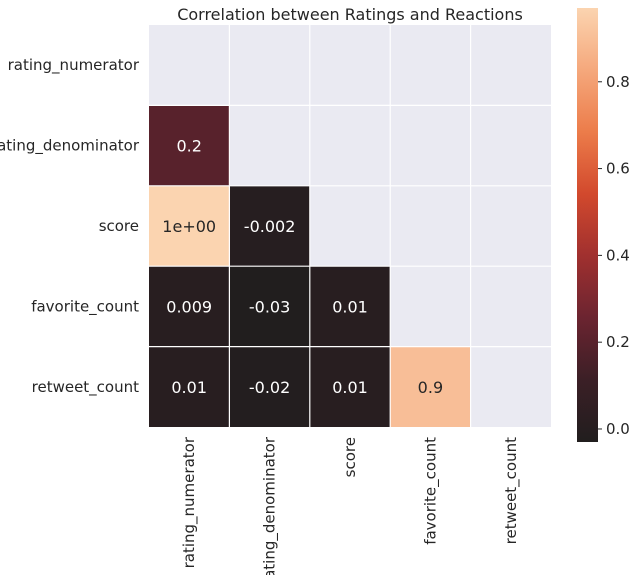  Describe the element at coordinates (70, 146) in the screenshot. I see `row-label: rating_denominator` at that location.